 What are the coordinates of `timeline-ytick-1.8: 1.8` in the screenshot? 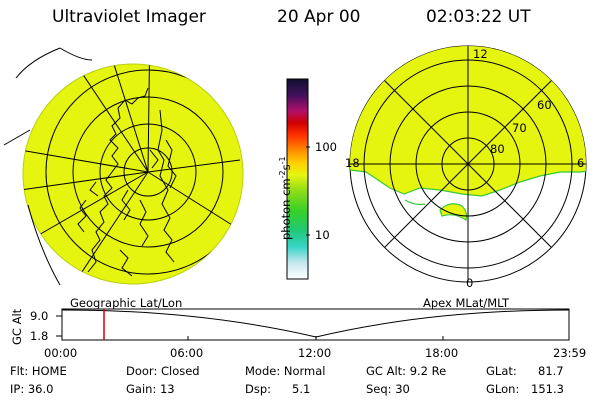 It's located at (39, 336).